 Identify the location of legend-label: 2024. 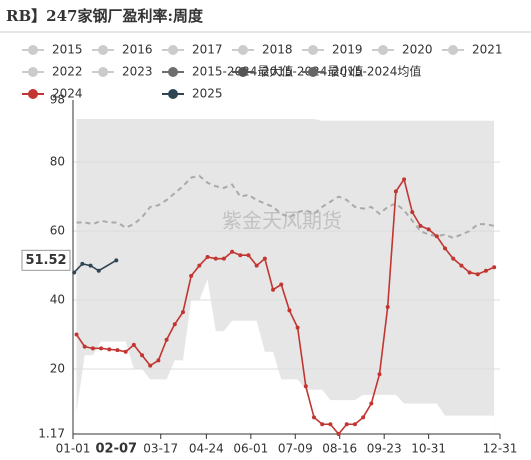
(67, 94).